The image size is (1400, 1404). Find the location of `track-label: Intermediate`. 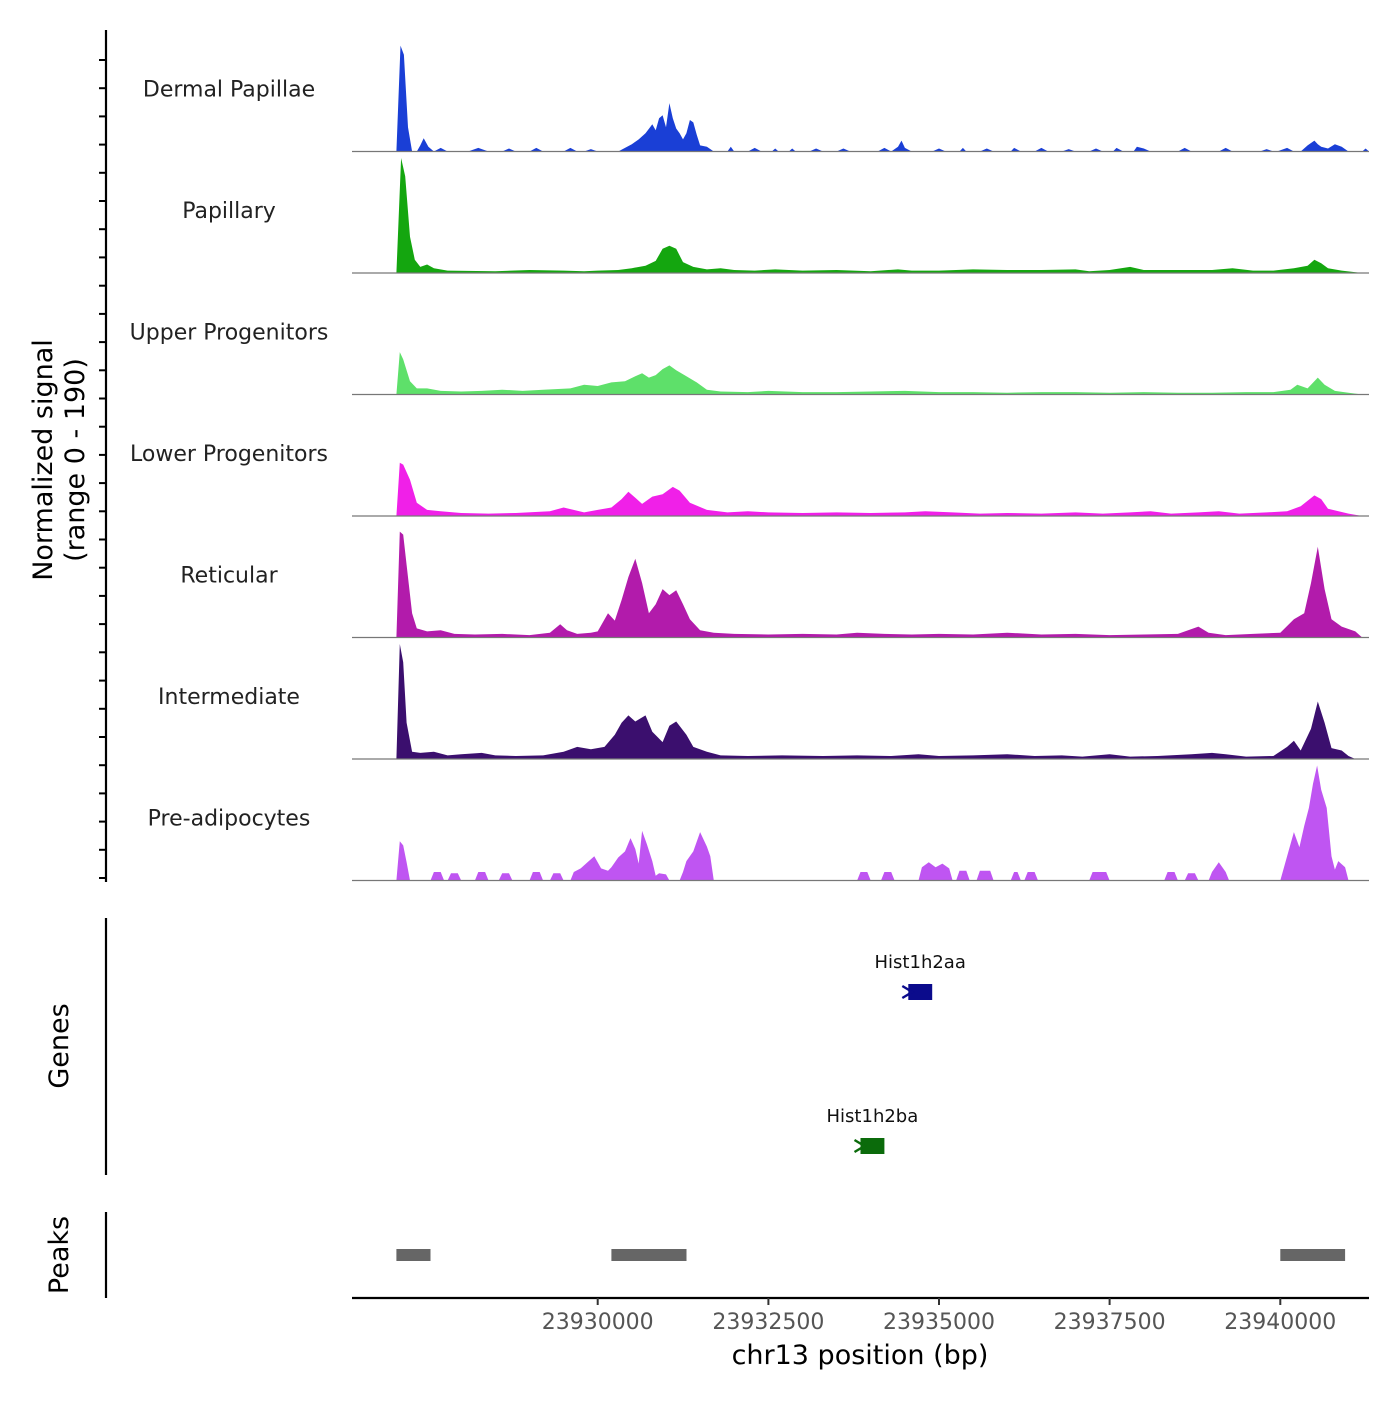

track-label: Intermediate is located at coordinates (229, 697).